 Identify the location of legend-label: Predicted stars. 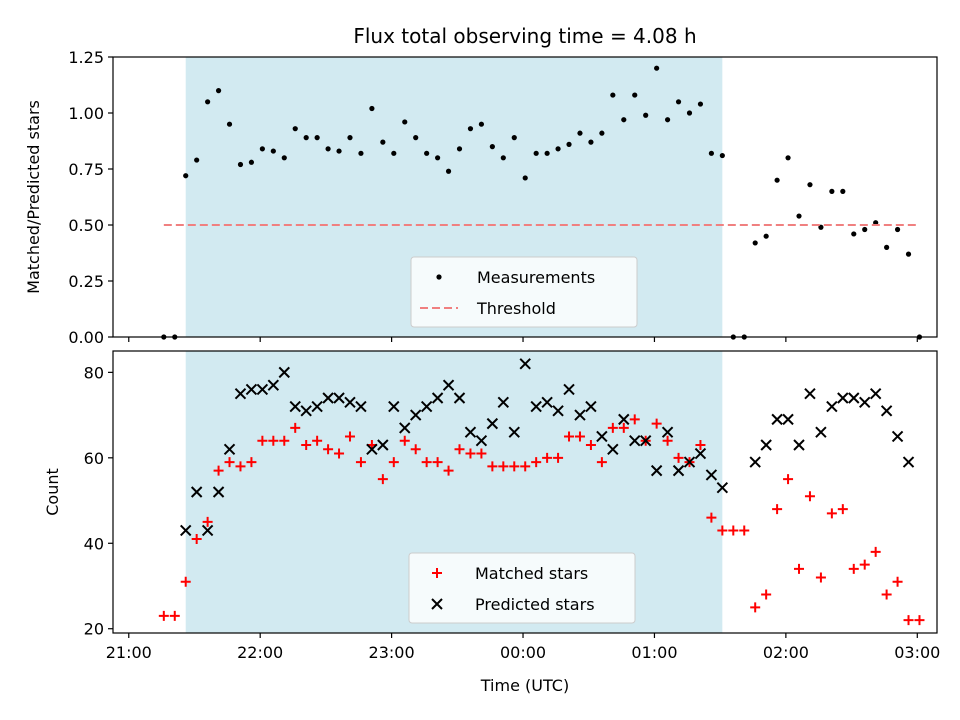
(535, 604).